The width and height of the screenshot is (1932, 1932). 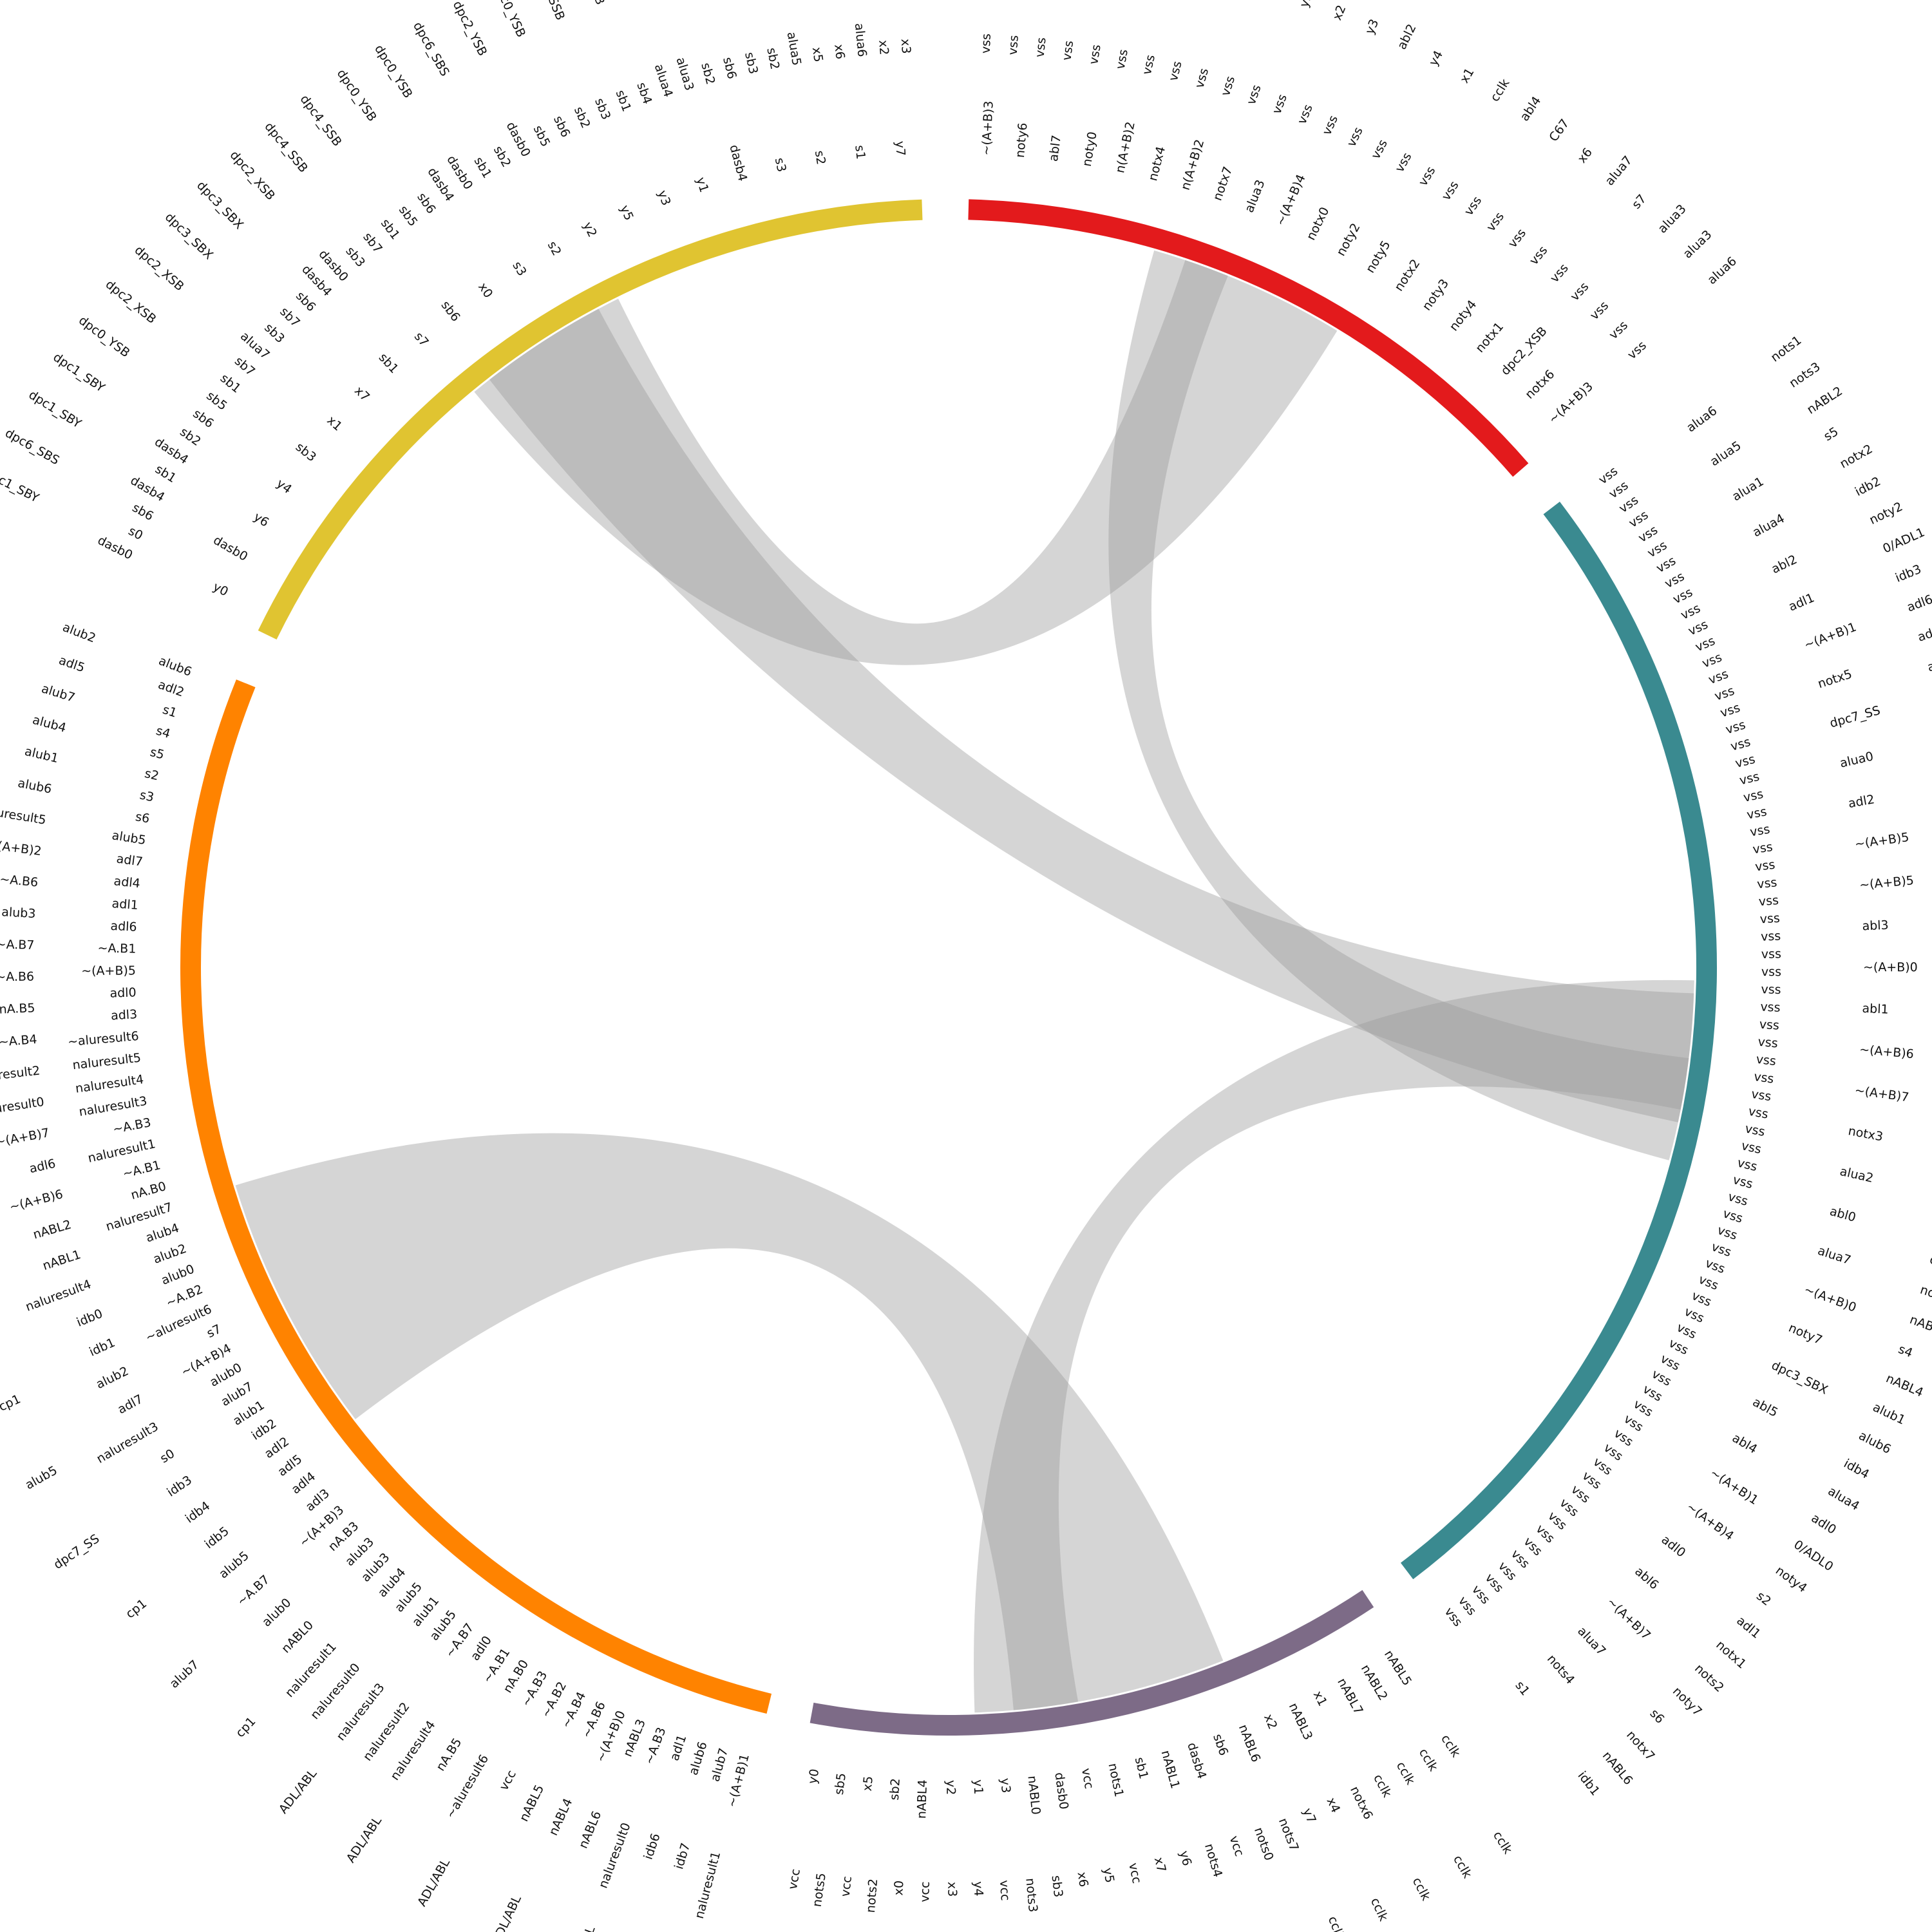 What do you see at coordinates (18, 1041) in the screenshot?
I see `node-label: ~A.B4` at bounding box center [18, 1041].